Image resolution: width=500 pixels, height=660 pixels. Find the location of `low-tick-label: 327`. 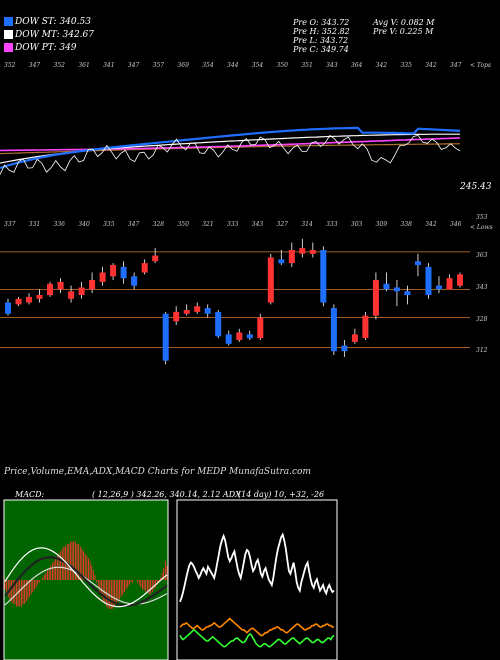

low-tick-label: 327 is located at coordinates (282, 224).